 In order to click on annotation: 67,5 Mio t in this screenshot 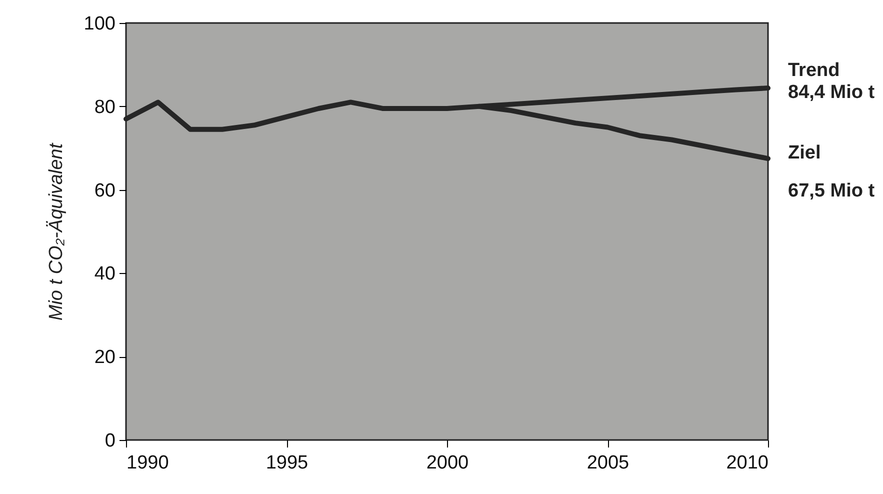, I will do `click(832, 191)`.